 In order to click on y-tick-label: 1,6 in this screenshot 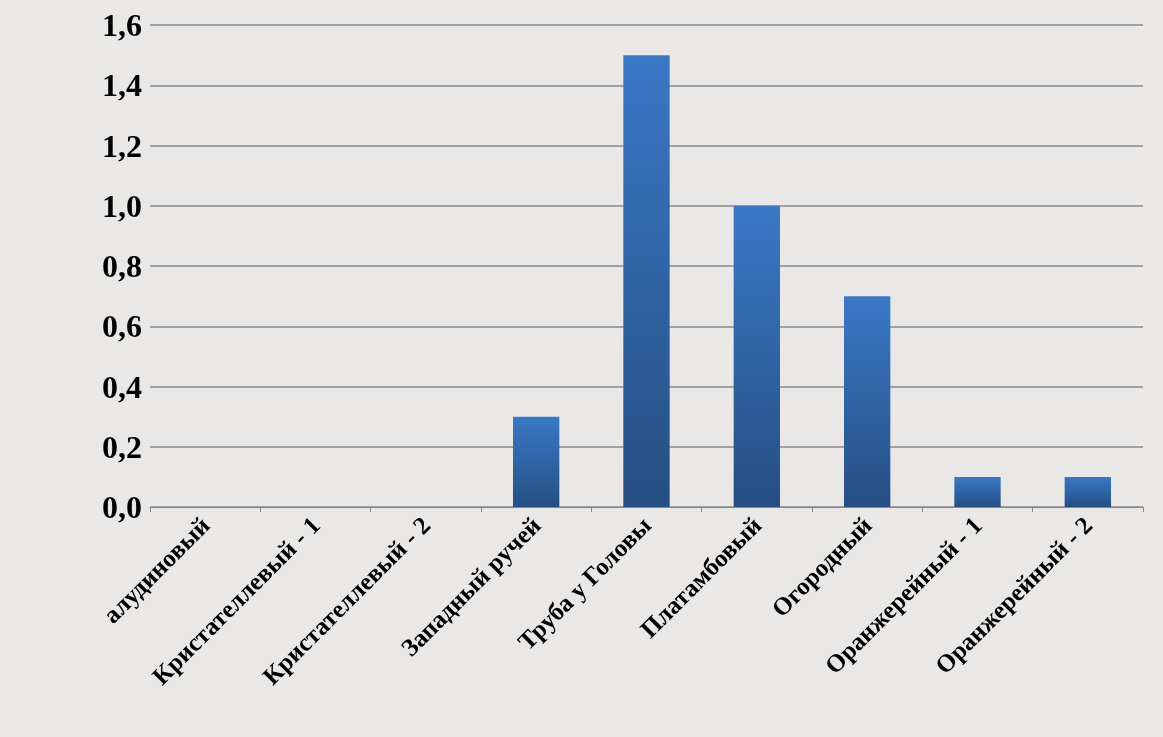, I will do `click(122, 25)`.